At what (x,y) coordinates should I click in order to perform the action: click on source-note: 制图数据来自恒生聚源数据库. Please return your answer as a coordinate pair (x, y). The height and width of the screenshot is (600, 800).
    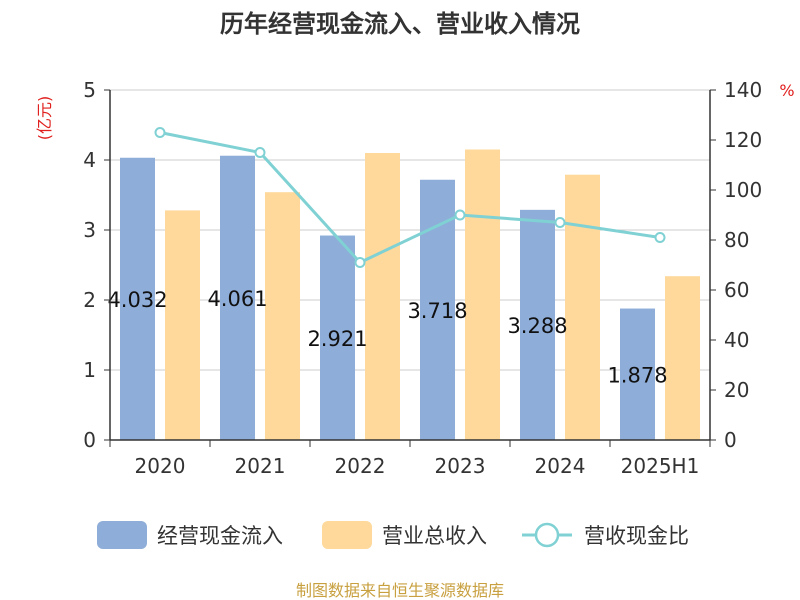
    Looking at the image, I should click on (400, 590).